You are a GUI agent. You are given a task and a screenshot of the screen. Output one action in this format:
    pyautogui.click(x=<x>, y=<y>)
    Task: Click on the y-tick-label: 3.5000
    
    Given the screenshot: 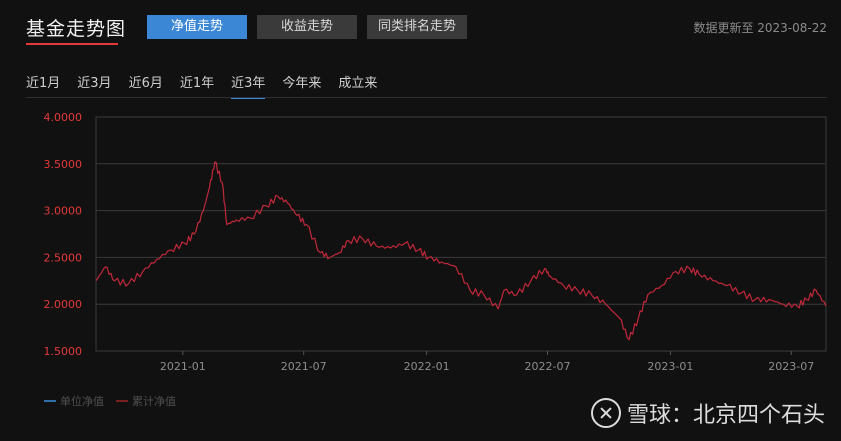 What is the action you would take?
    pyautogui.click(x=63, y=164)
    